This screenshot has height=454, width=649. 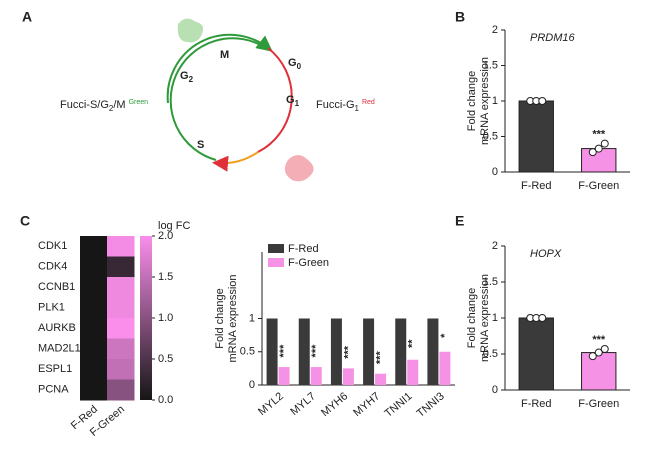 What do you see at coordinates (57, 328) in the screenshot?
I see `row-label: AURKB` at bounding box center [57, 328].